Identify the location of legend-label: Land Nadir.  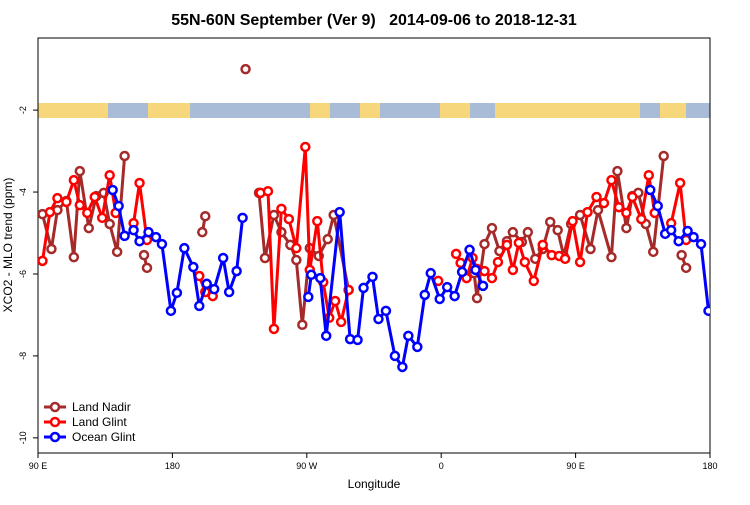
(101, 407).